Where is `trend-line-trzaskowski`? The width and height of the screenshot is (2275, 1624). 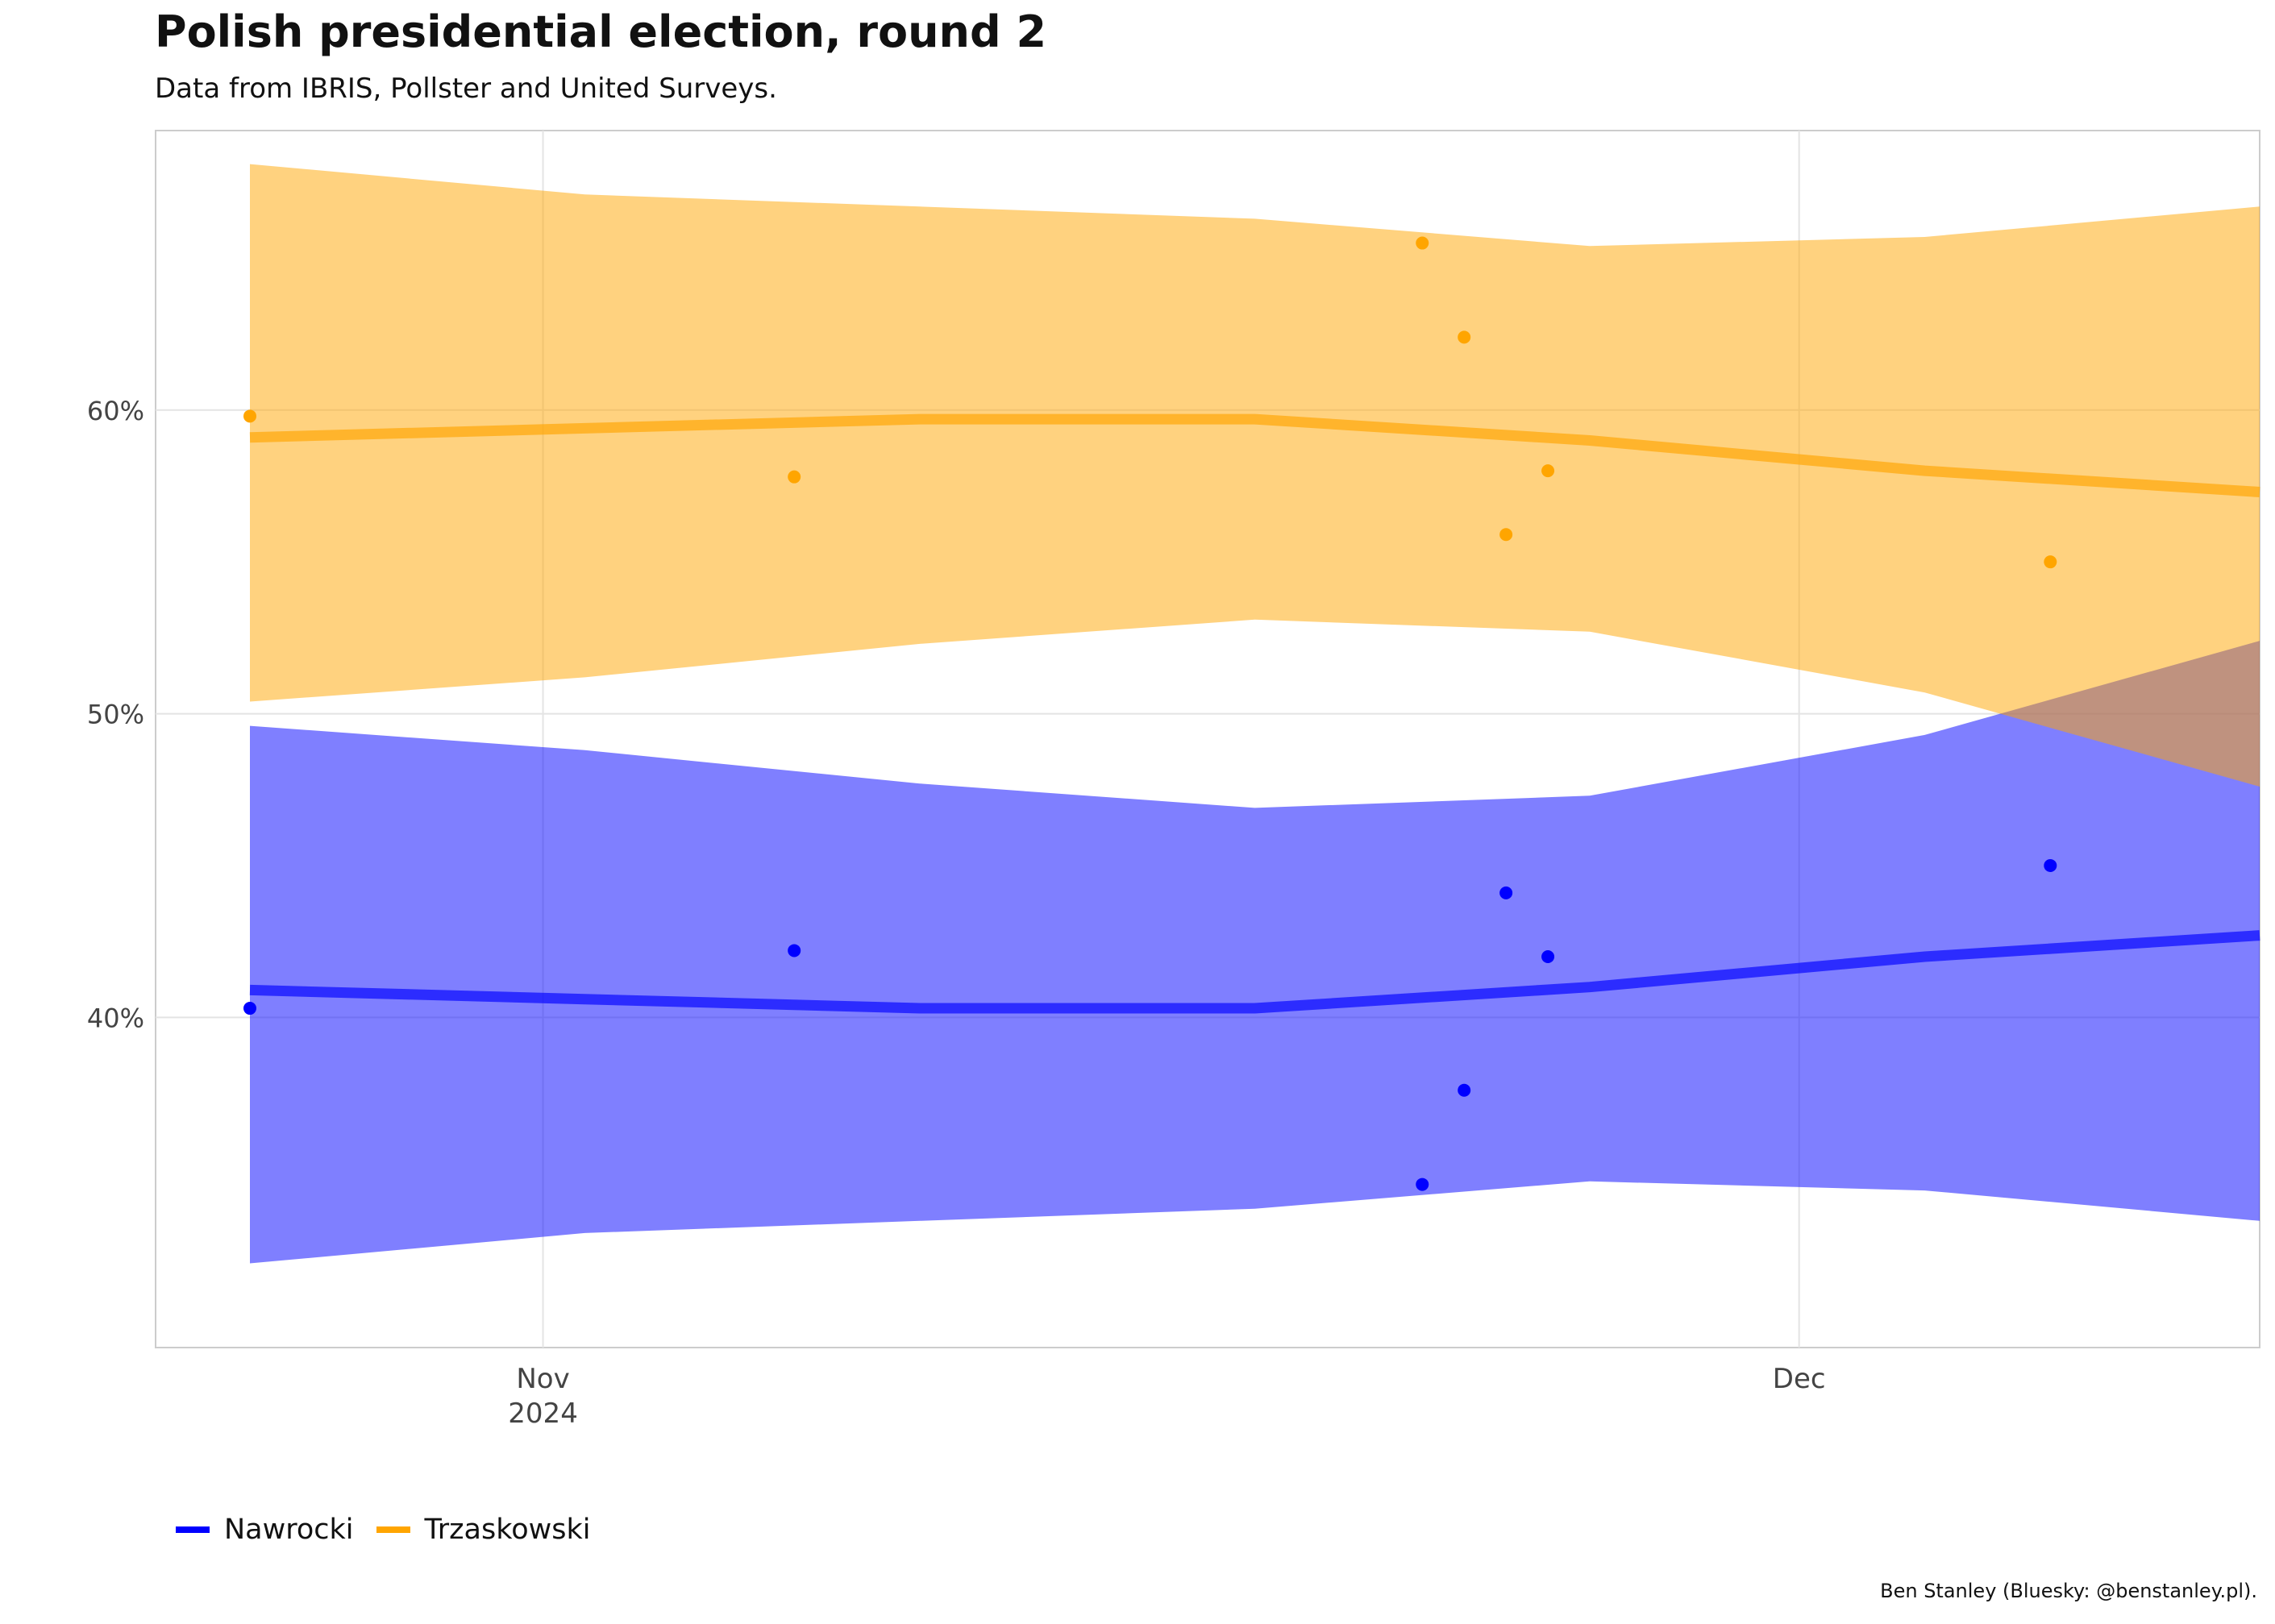
trend-line-trzaskowski is located at coordinates (1254, 455).